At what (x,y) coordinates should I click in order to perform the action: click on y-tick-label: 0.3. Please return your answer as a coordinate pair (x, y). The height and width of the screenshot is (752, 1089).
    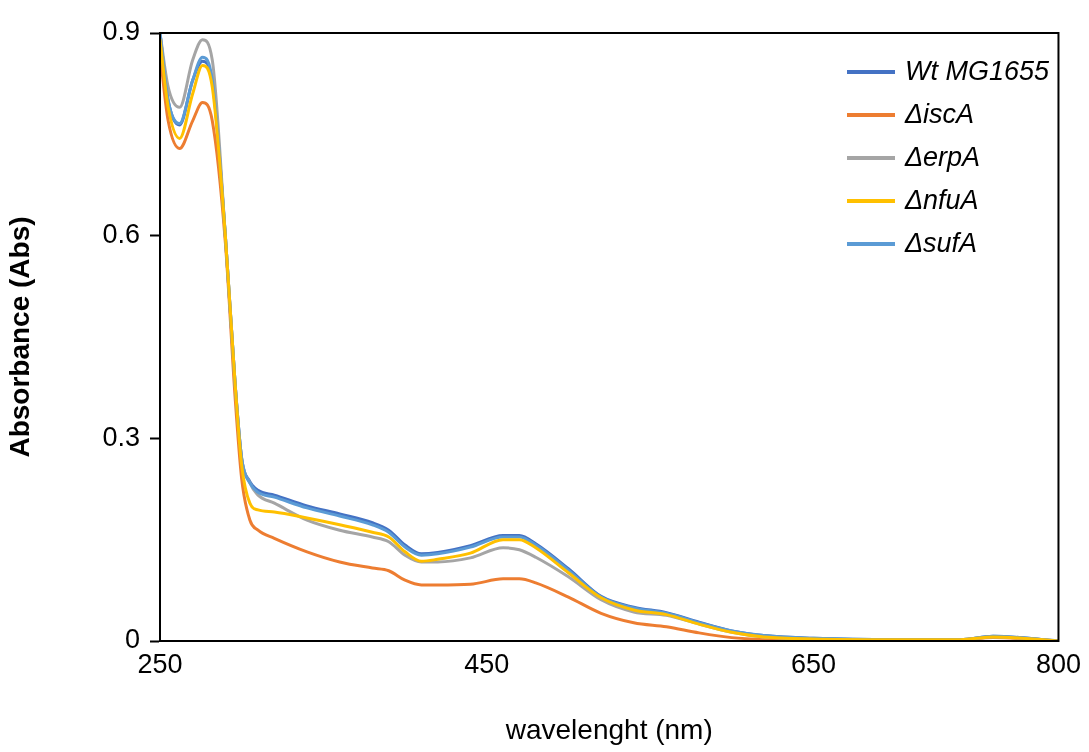
    Looking at the image, I should click on (121, 436).